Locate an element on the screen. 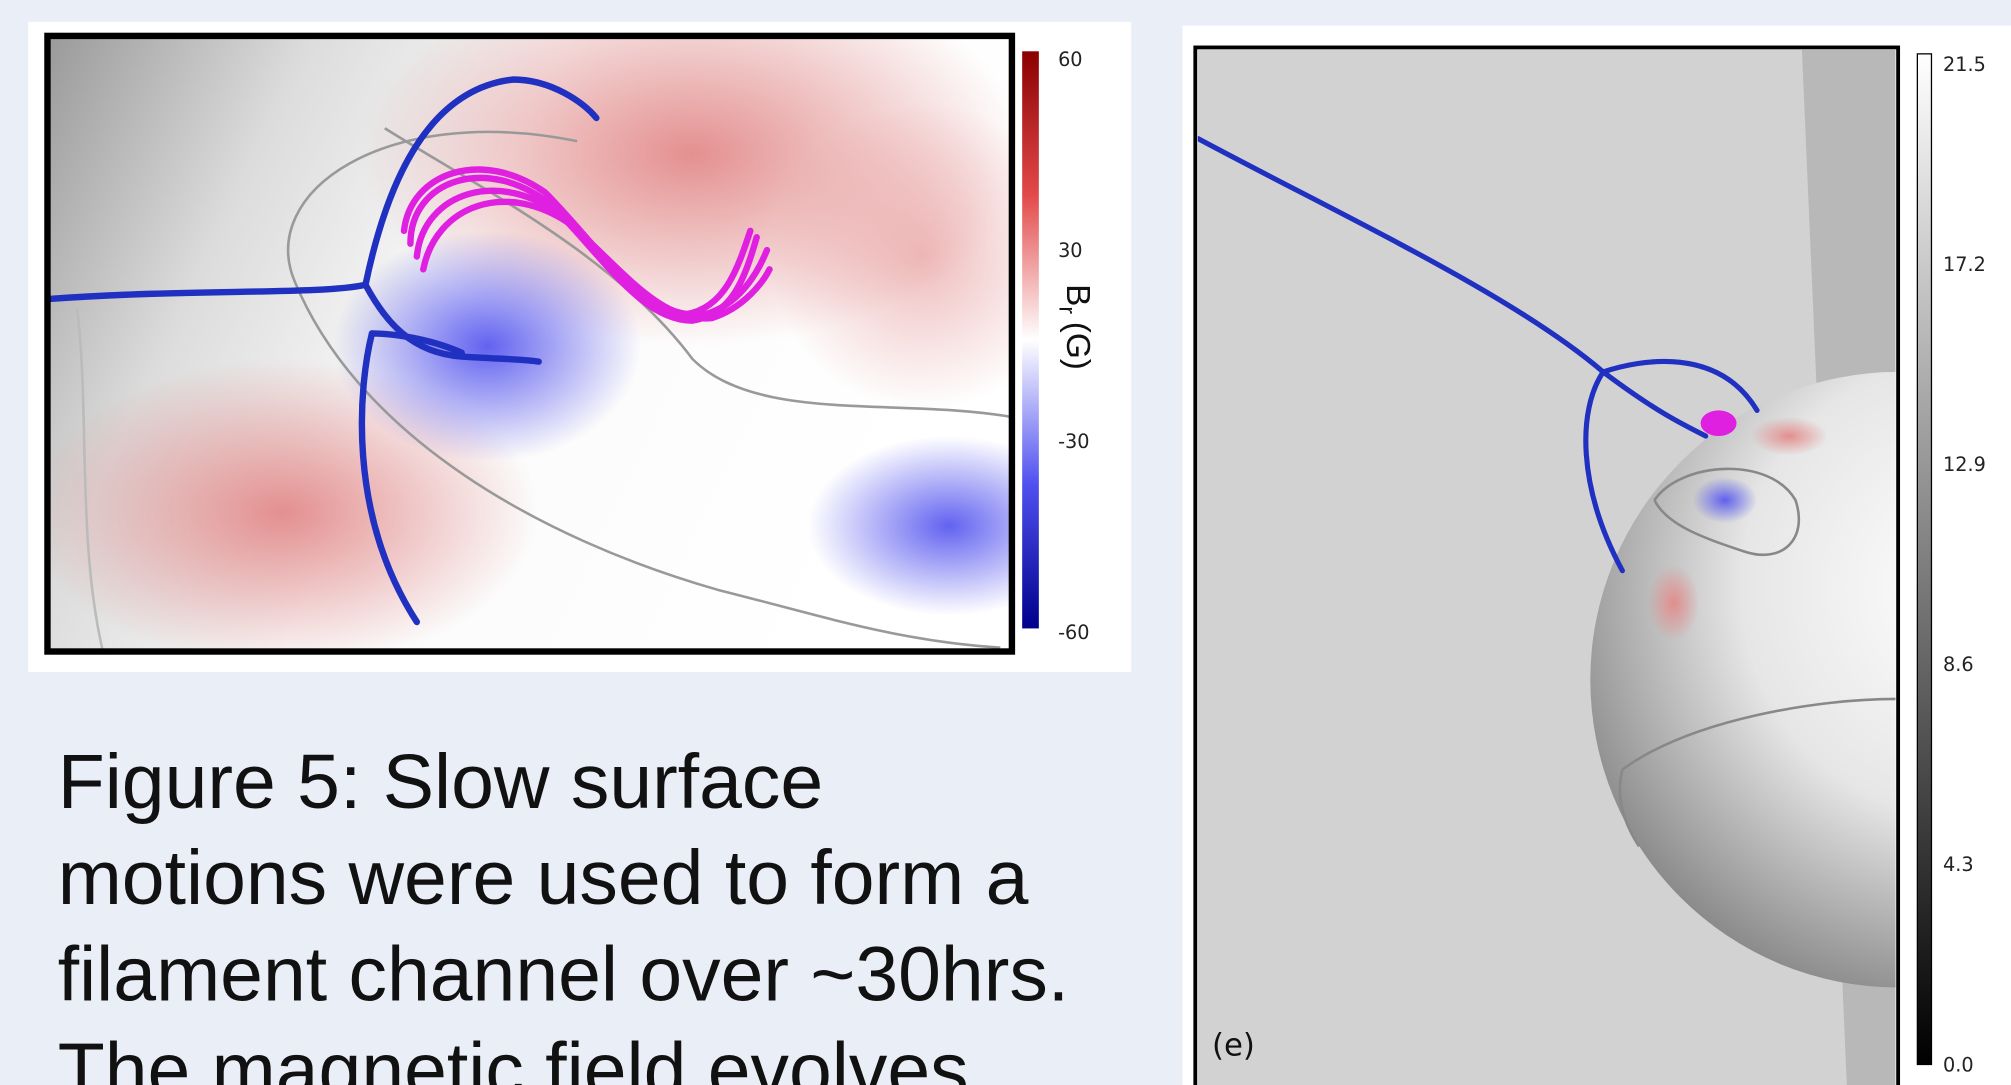 The width and height of the screenshot is (2011, 1085). caption-line: motions were used to form a is located at coordinates (543, 878).